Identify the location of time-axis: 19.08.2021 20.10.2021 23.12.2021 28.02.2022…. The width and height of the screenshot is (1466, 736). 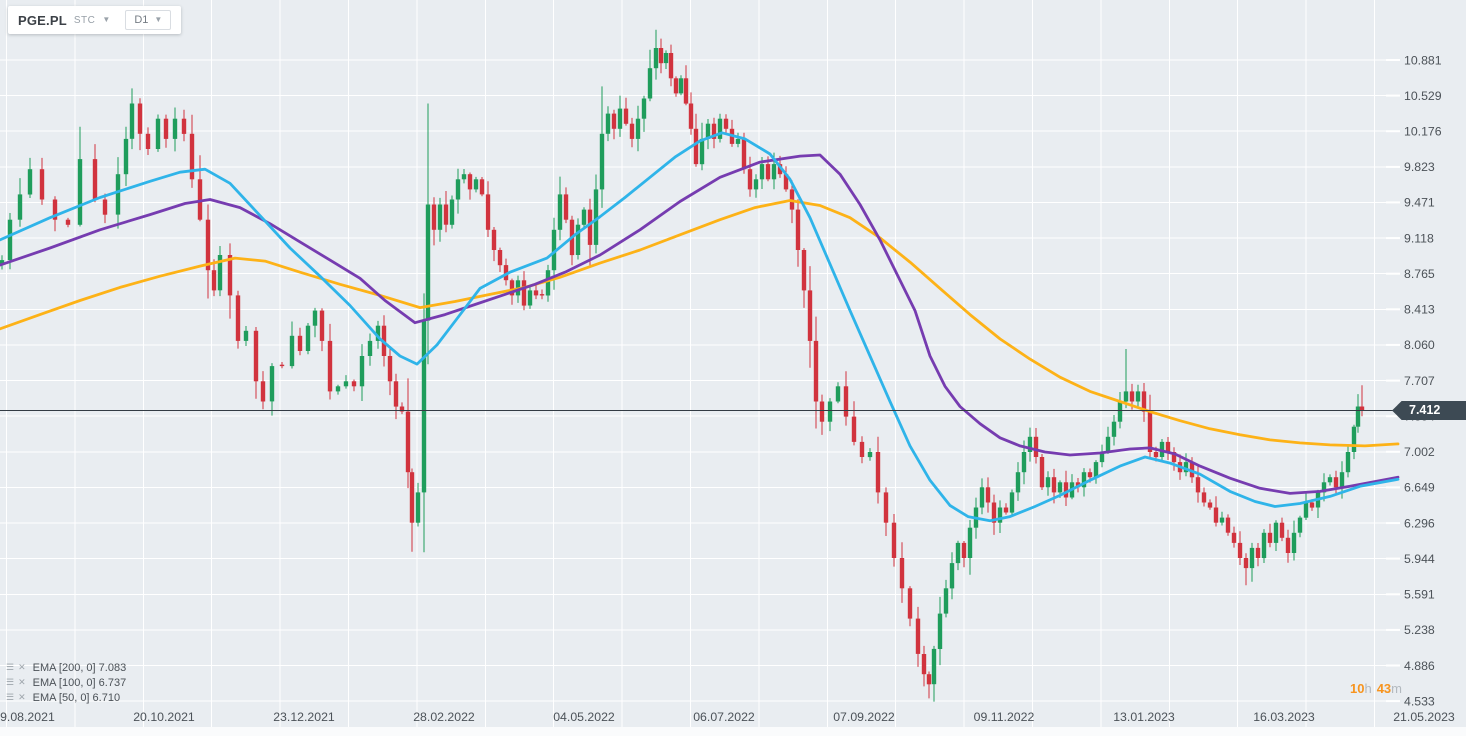
(727, 717).